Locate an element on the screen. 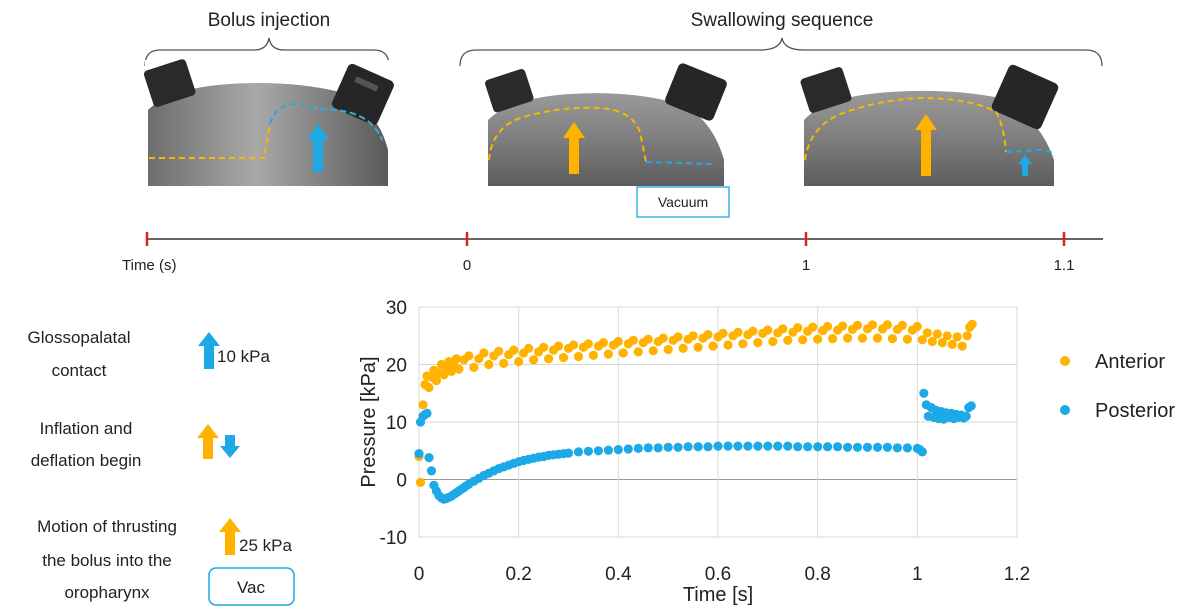 This screenshot has height=609, width=1200. legend-glossopalatal-contact: Glossopalatal contact 10 kPa is located at coordinates (148, 354).